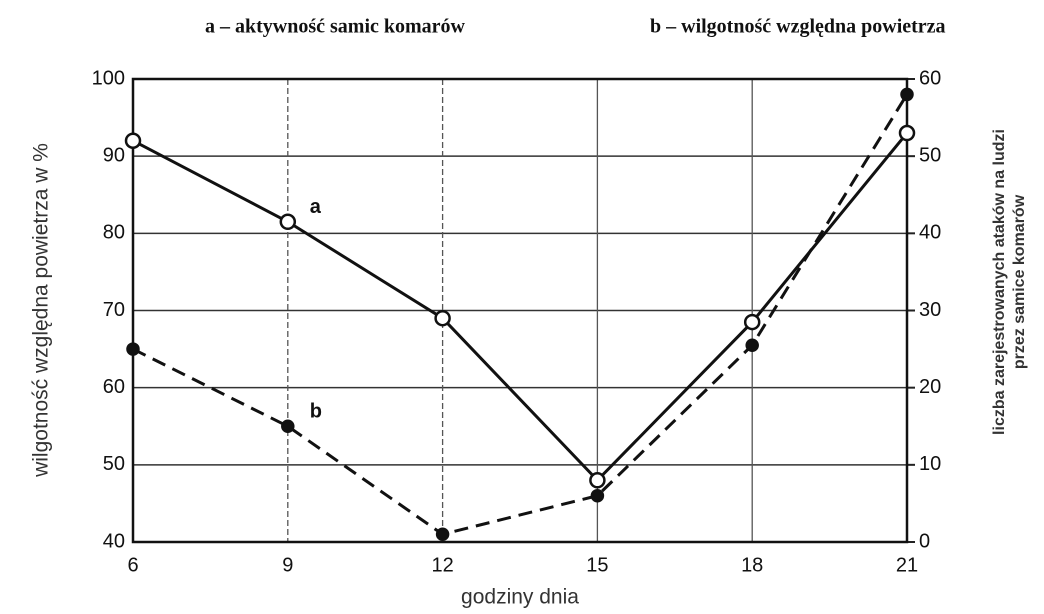 The height and width of the screenshot is (614, 1044). I want to click on y-tick-label: 80, so click(114, 233).